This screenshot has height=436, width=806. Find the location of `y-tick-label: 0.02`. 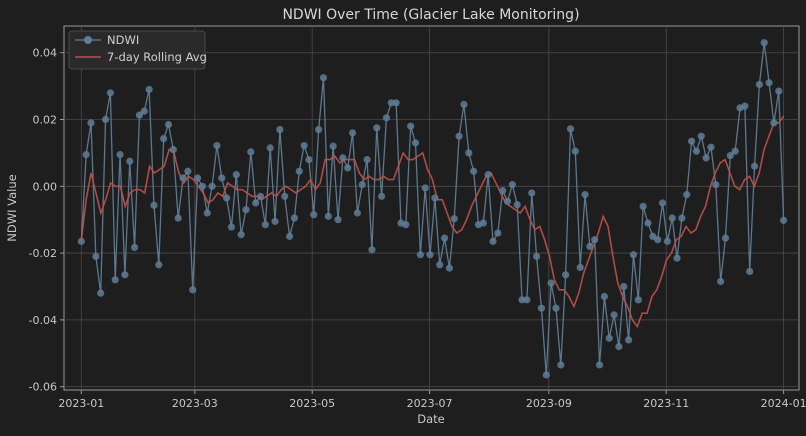

y-tick-label: 0.02 is located at coordinates (45, 120).